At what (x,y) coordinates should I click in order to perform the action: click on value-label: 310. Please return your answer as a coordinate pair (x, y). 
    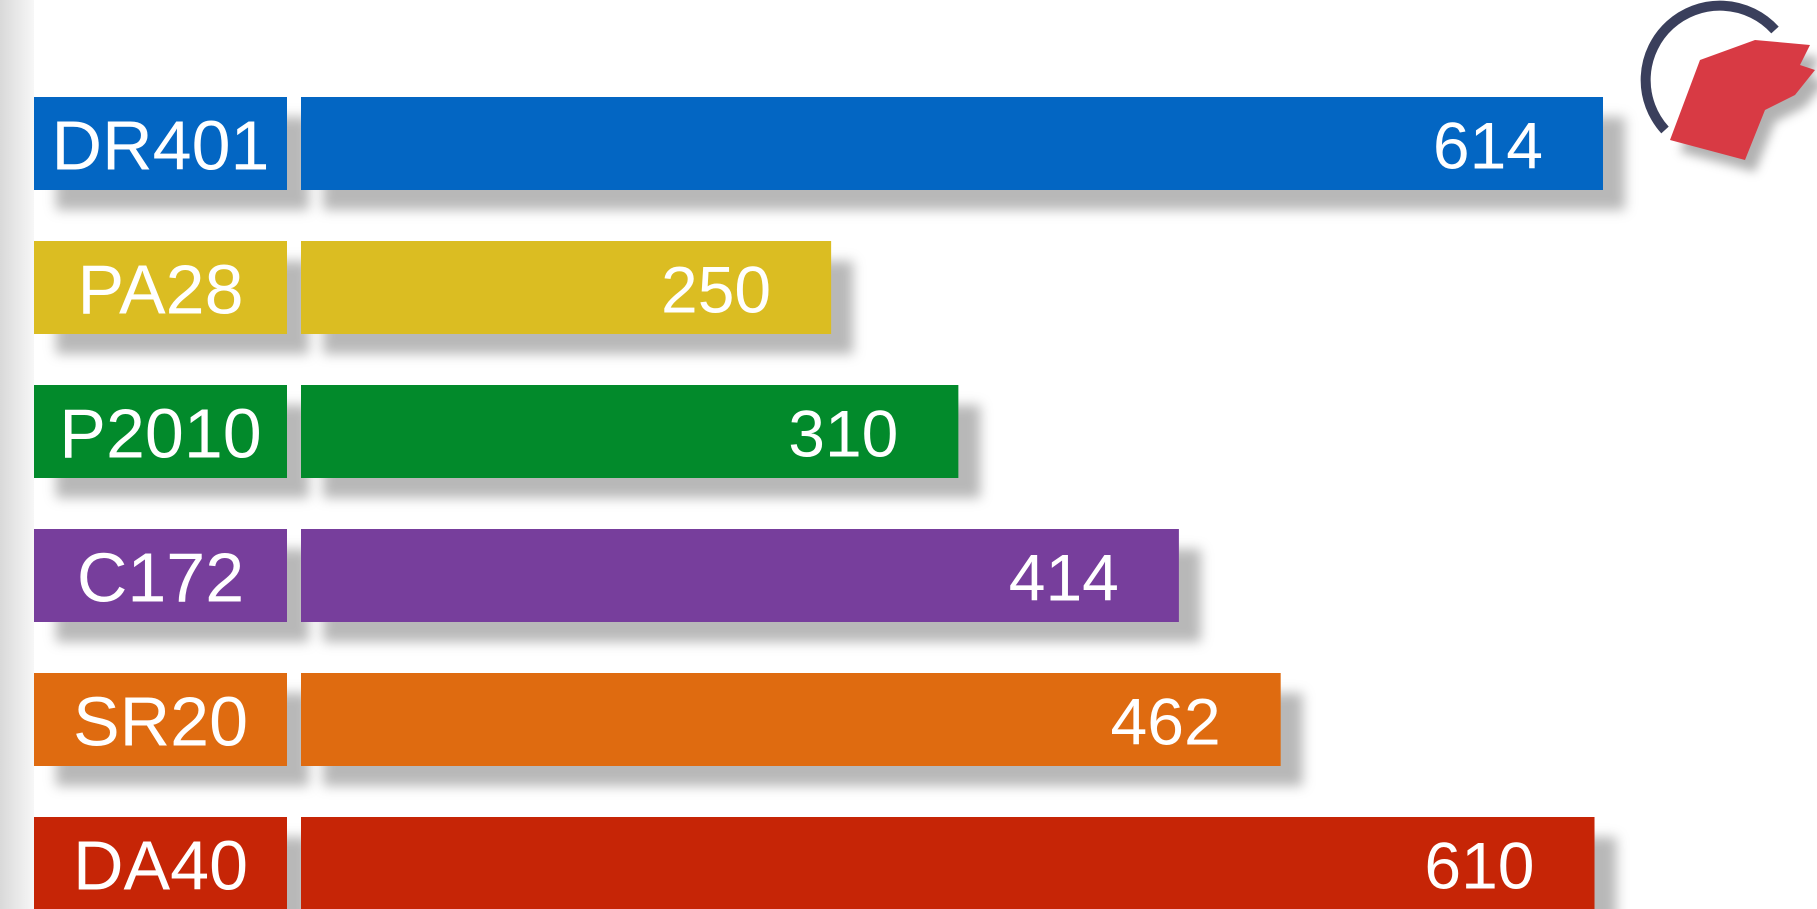
    Looking at the image, I should click on (843, 434).